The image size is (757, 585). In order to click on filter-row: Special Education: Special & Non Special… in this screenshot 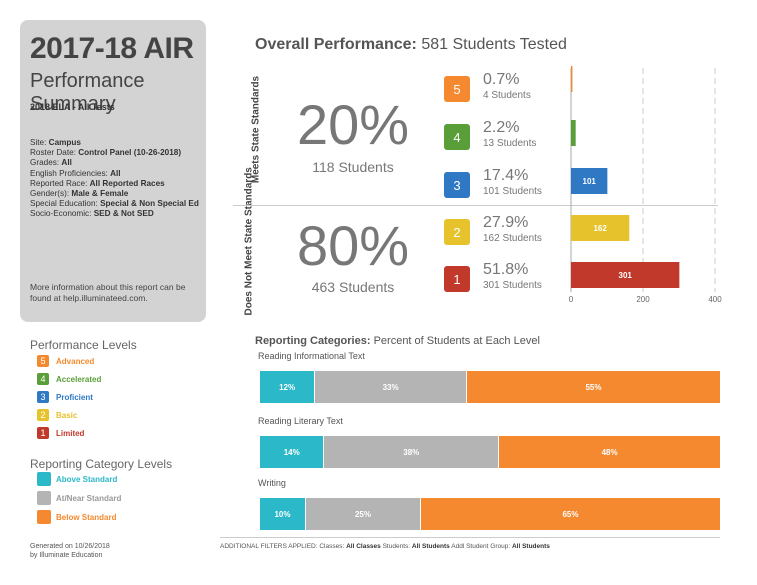, I will do `click(114, 204)`.